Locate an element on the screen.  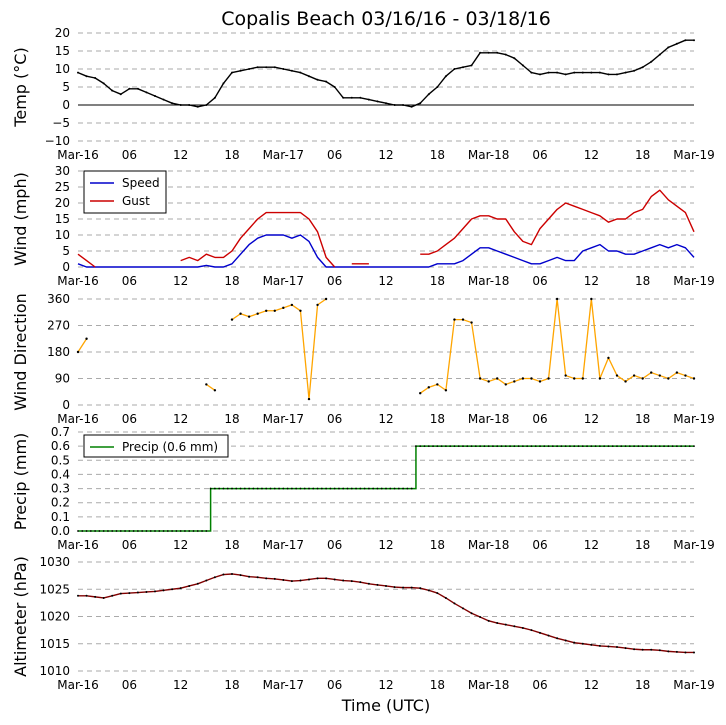
y-tick-label: 90 is located at coordinates (62, 379).